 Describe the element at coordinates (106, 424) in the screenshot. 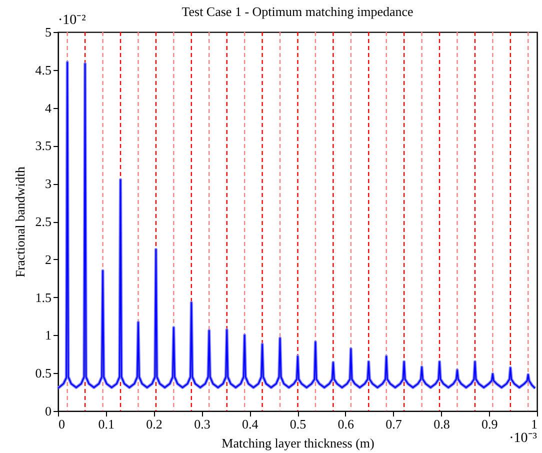

I see `x-tick-label: 0.1` at that location.